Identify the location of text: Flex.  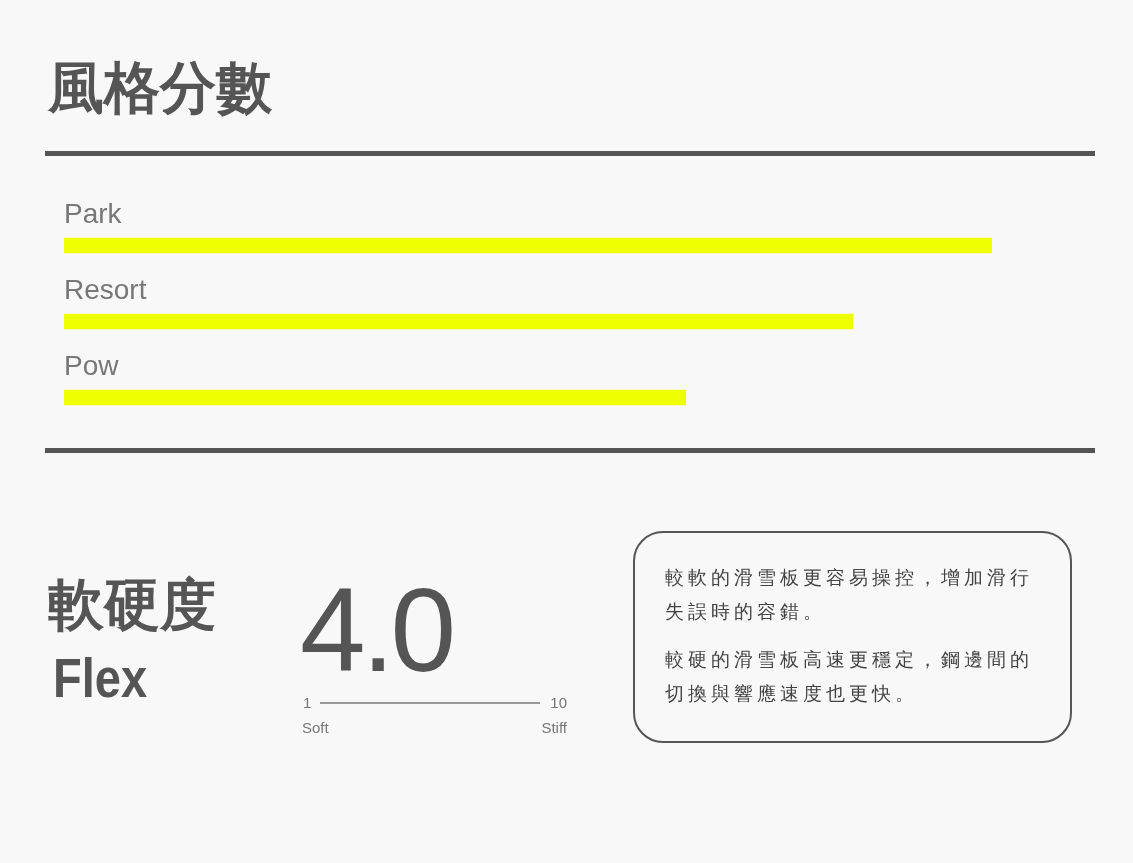
(100, 677).